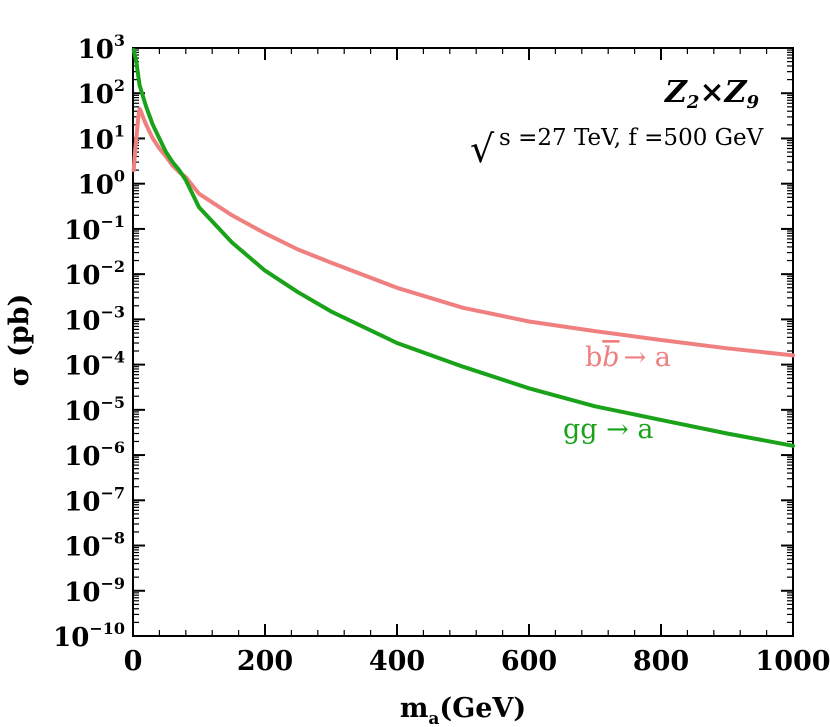 The image size is (830, 727). What do you see at coordinates (112, 357) in the screenshot?
I see `y-tick-exponent: −4` at bounding box center [112, 357].